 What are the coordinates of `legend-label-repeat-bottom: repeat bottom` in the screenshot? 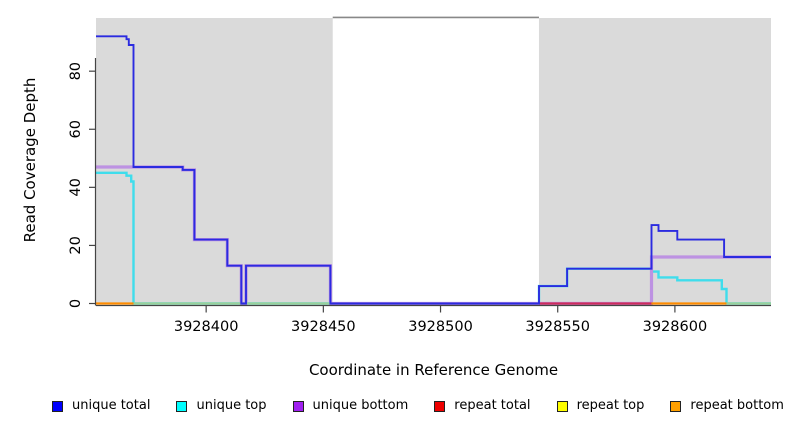 It's located at (737, 405).